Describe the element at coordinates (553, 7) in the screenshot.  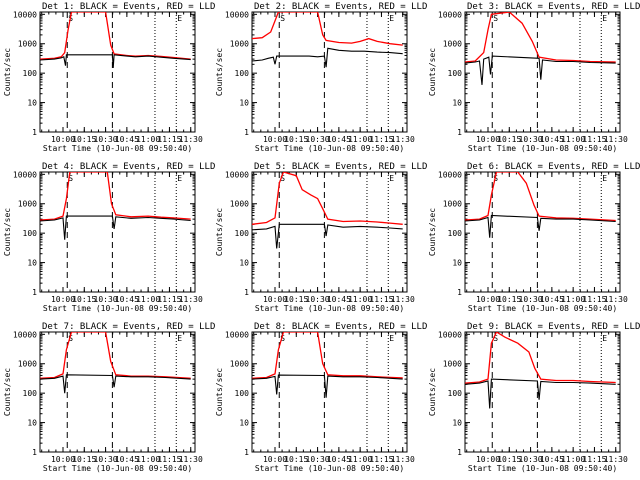
I see `panel-title: Det 3: BLACK = Events, RED = LLD` at that location.